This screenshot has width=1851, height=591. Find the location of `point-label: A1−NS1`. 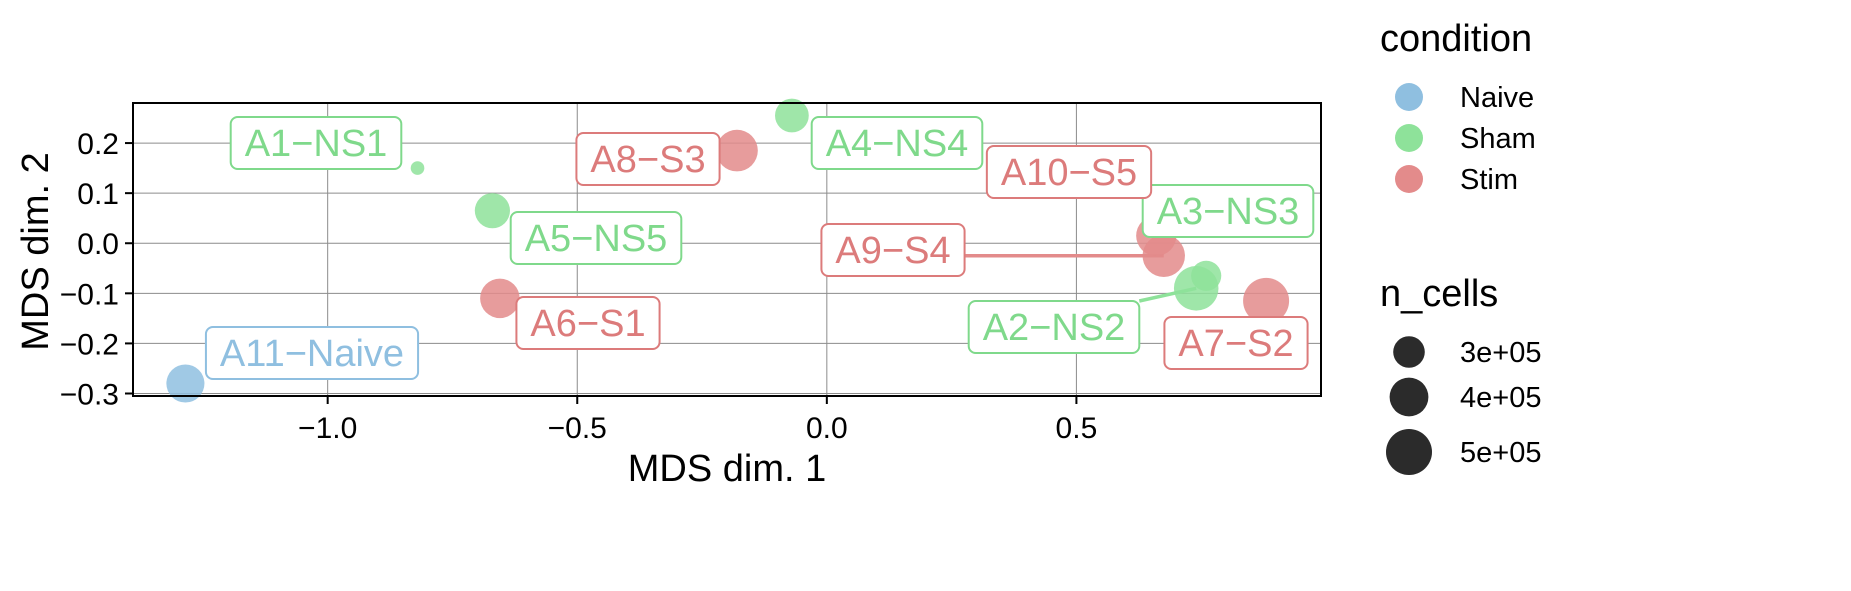

point-label: A1−NS1 is located at coordinates (316, 143).